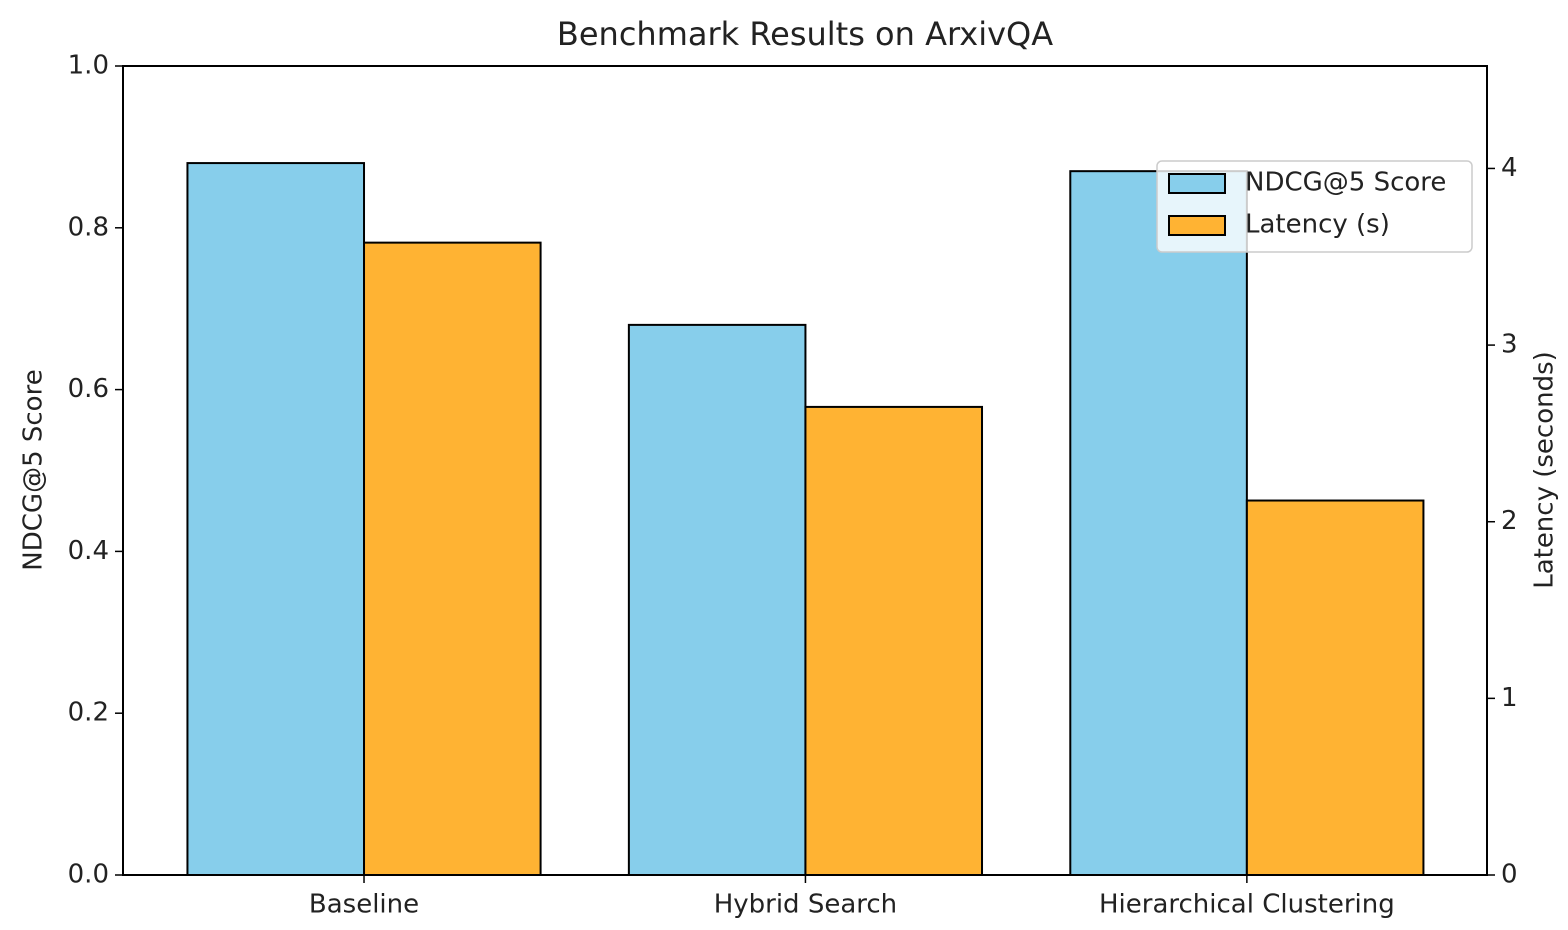  What do you see at coordinates (1509, 168) in the screenshot?
I see `y2-tick-label: 4` at bounding box center [1509, 168].